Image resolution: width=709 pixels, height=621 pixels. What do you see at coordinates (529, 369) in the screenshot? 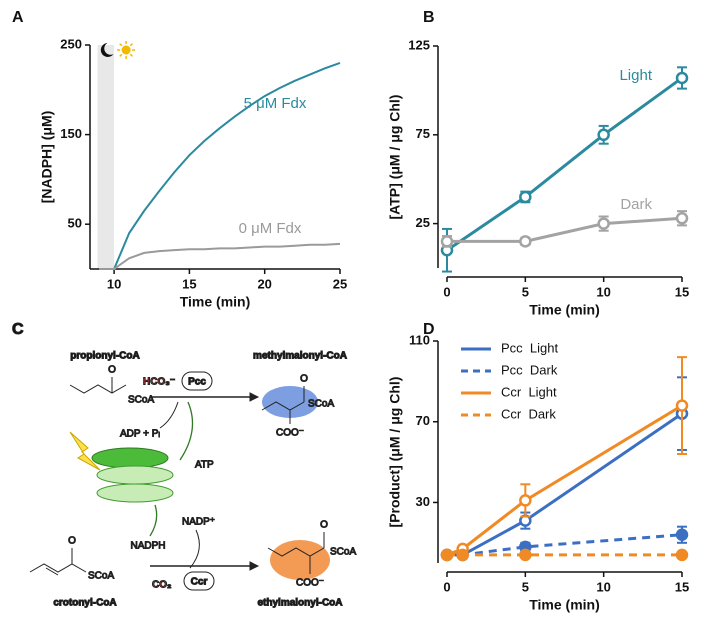
I see `legend-label: Pcc Dark` at bounding box center [529, 369].